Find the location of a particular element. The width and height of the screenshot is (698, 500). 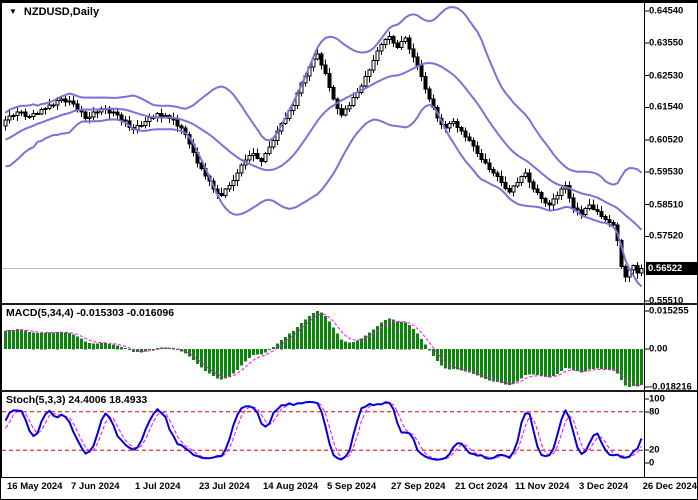

stoch-level-lines is located at coordinates (323, 431).